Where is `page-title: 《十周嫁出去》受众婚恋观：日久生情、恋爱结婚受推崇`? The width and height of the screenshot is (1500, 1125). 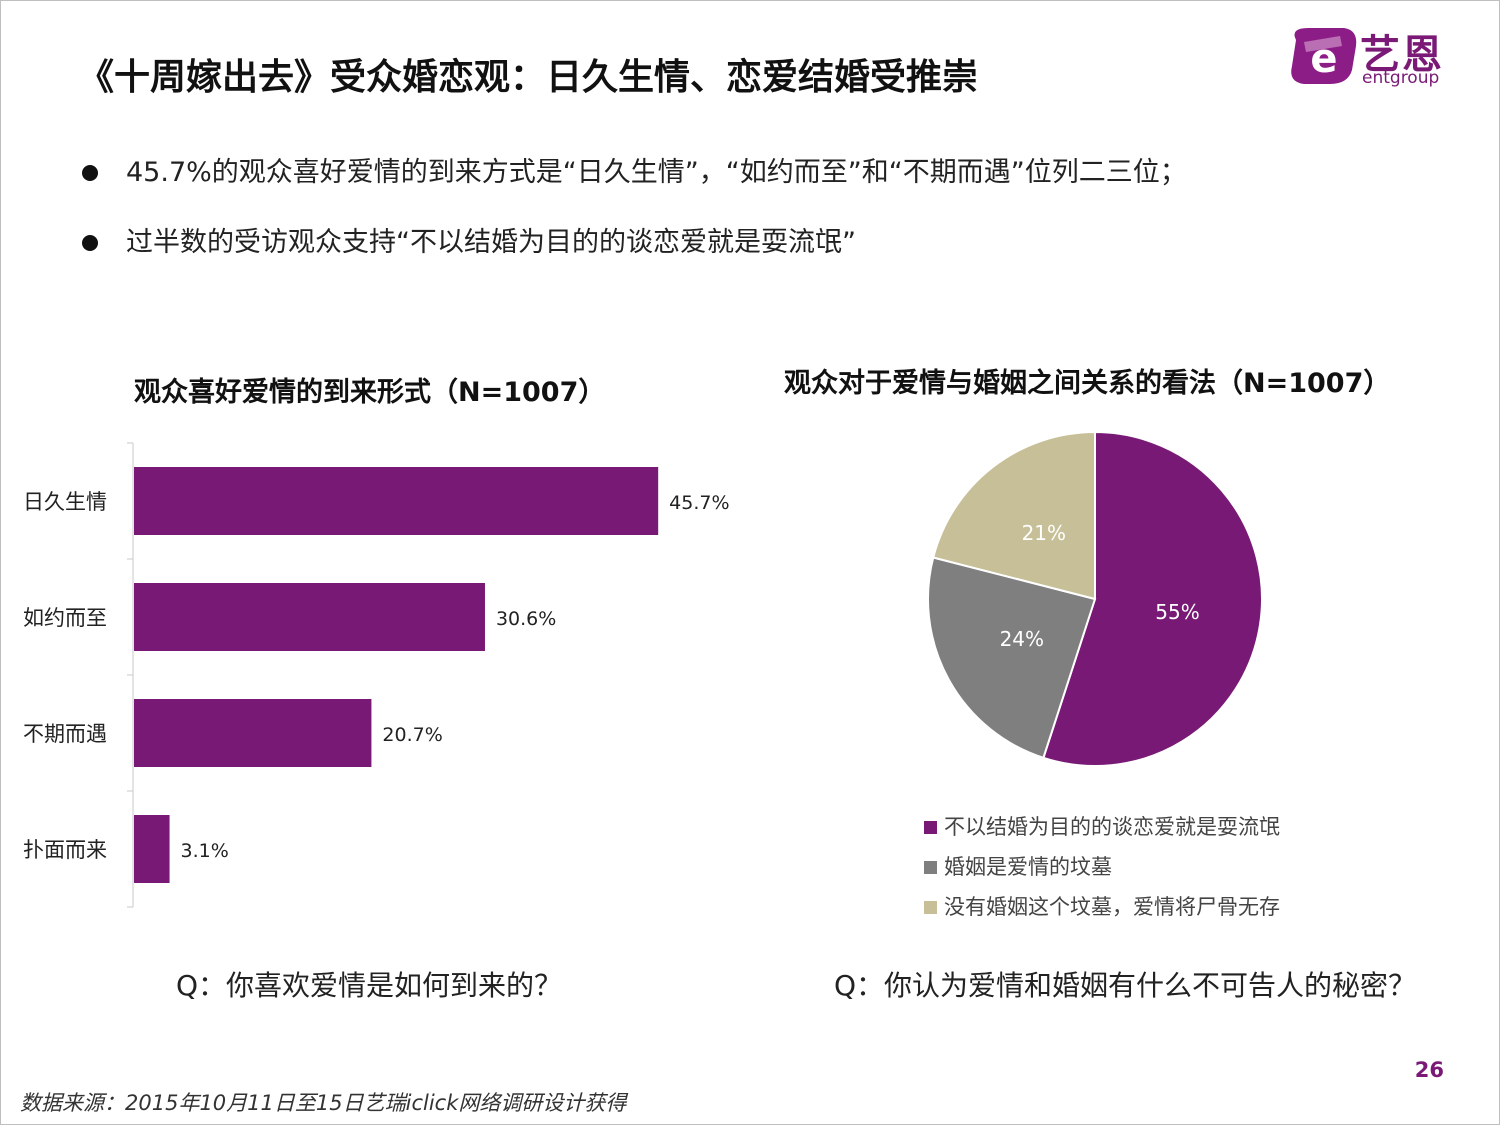
page-title: 《十周嫁出去》受众婚恋观：日久生情、恋爱结婚受推崇 is located at coordinates (528, 77).